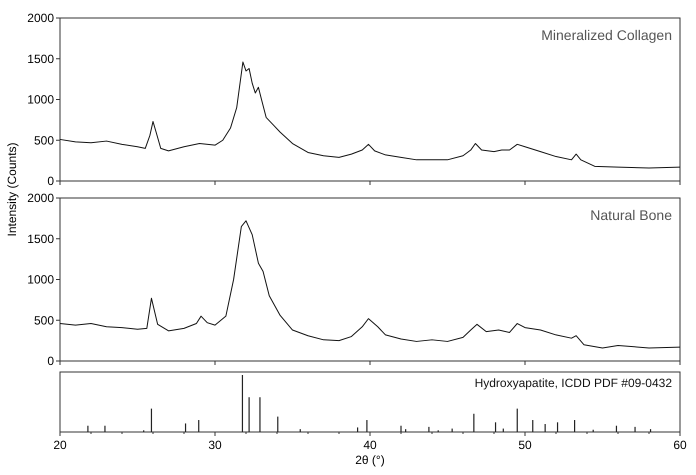 This screenshot has width=696, height=475. I want to click on y-axis-title: Intensity (Counts), so click(12, 189).